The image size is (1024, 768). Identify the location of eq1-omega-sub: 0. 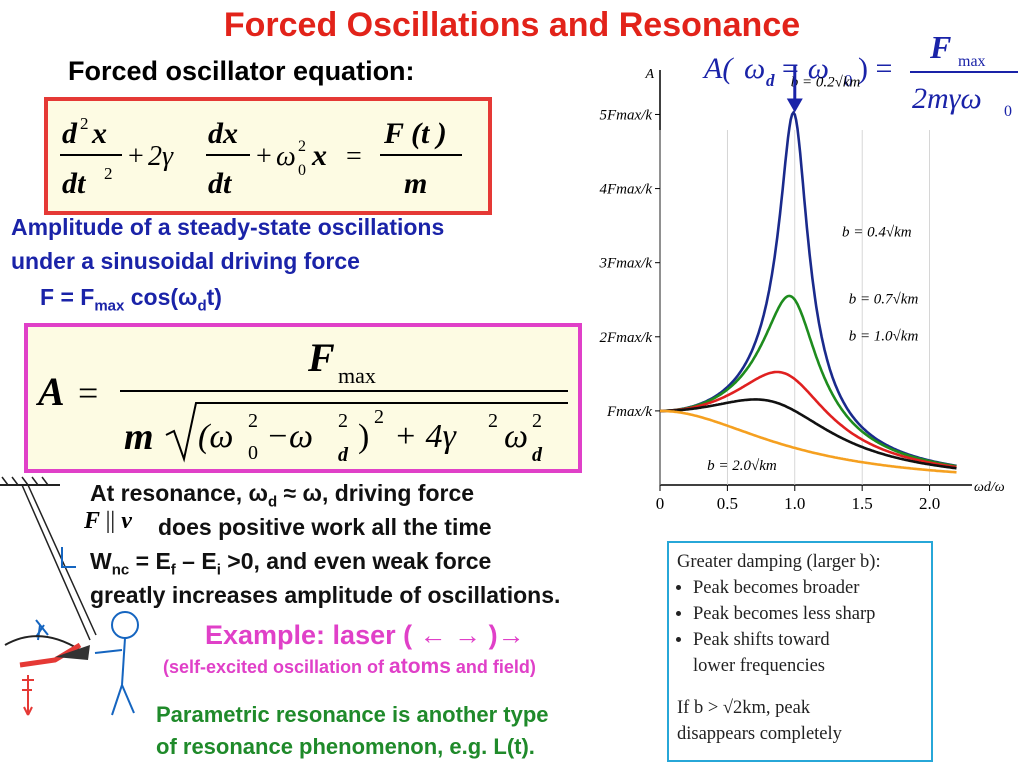
(302, 170).